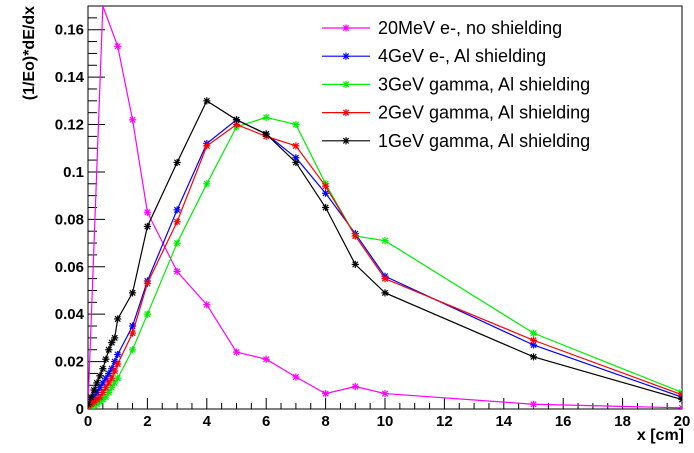 The image size is (694, 453). Describe the element at coordinates (69, 362) in the screenshot. I see `y-tick-label: 0.02` at that location.